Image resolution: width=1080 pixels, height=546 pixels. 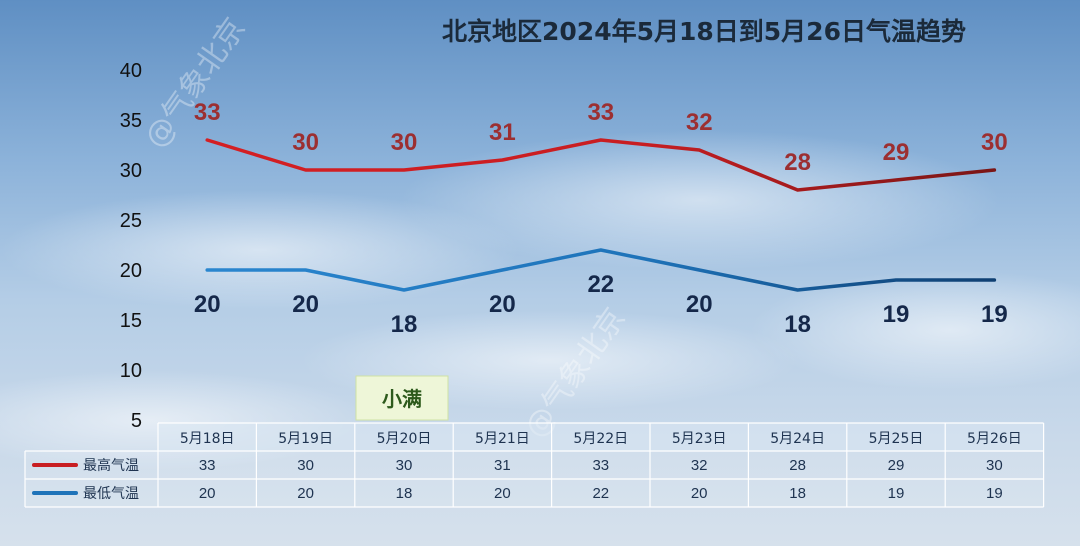 What do you see at coordinates (195, 83) in the screenshot?
I see `watermark-top: @气象北京` at bounding box center [195, 83].